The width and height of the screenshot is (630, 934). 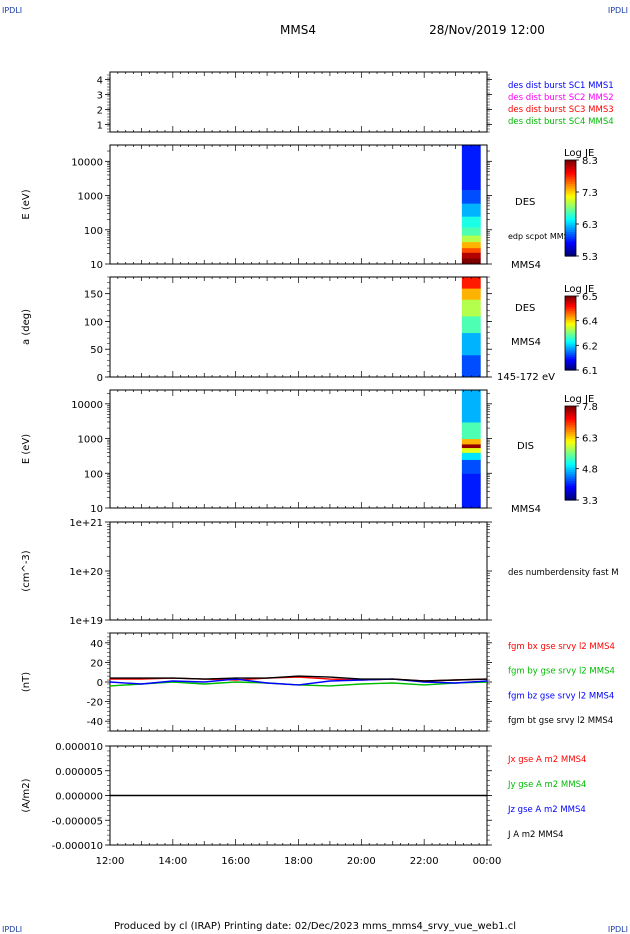 What do you see at coordinates (561, 98) in the screenshot?
I see `p1-legend-entry: des dist burst SC2 MMS2` at bounding box center [561, 98].